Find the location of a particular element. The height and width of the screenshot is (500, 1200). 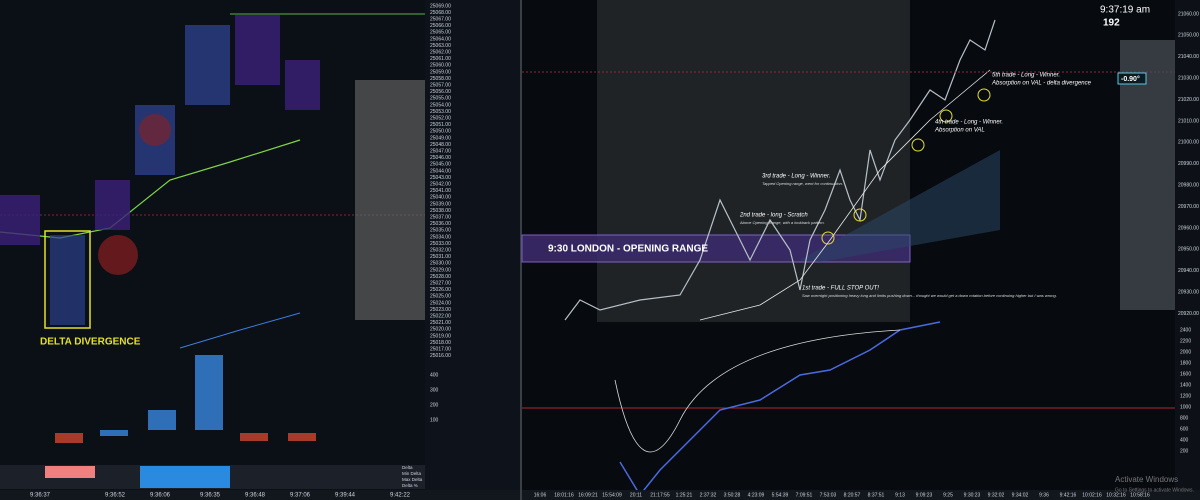

time-label: 9:42:16 is located at coordinates (1068, 495).